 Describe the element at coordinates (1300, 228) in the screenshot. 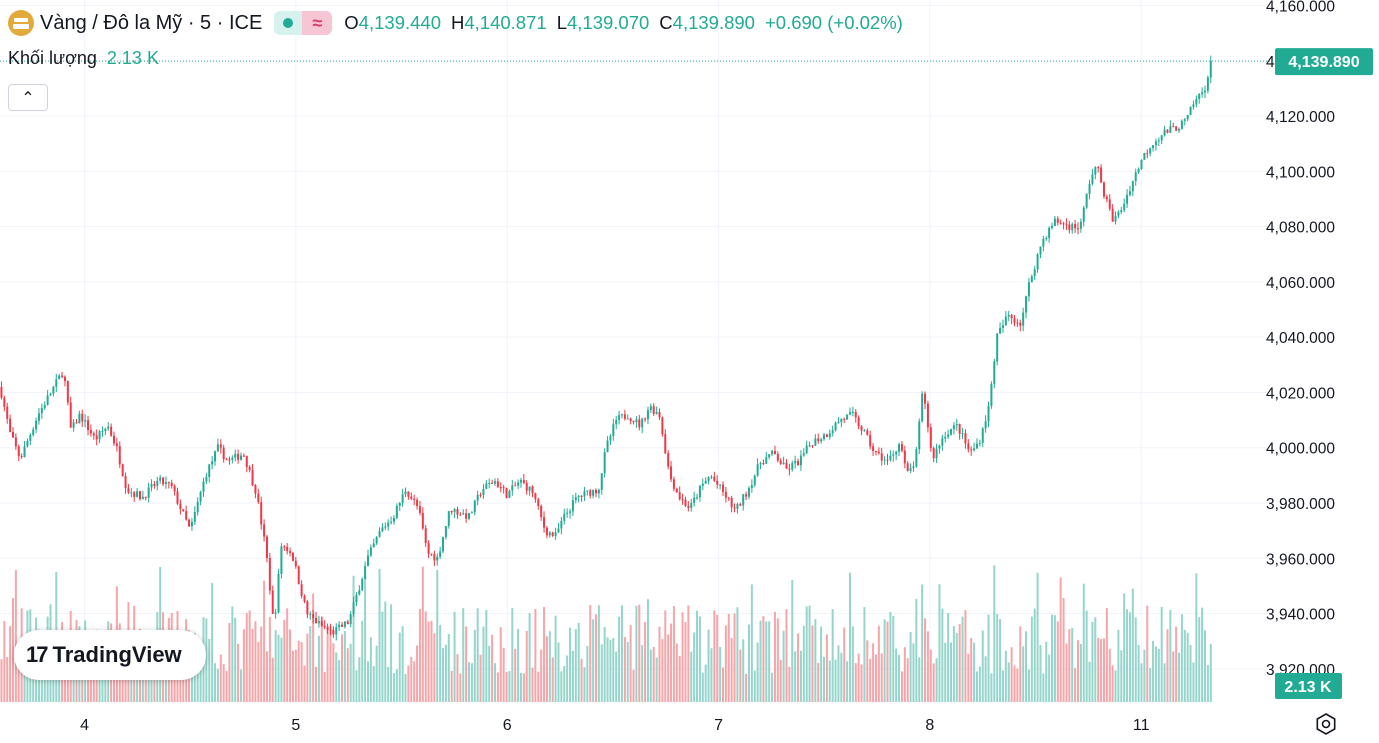

I see `y-tick-label: 4,080.000` at that location.